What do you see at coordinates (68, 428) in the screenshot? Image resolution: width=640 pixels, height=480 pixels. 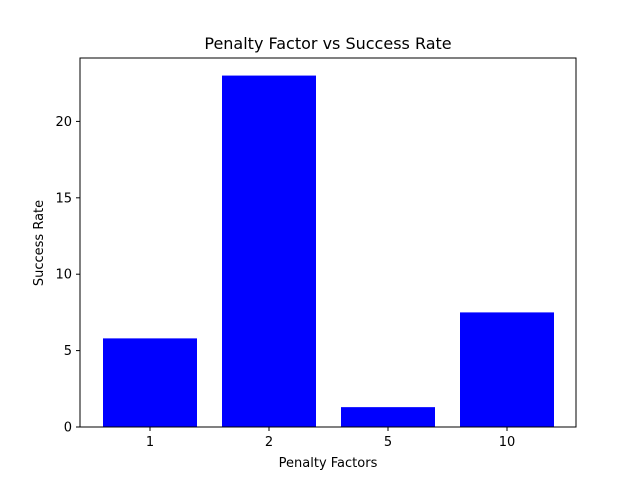 I see `y-tick-label: 0` at bounding box center [68, 428].